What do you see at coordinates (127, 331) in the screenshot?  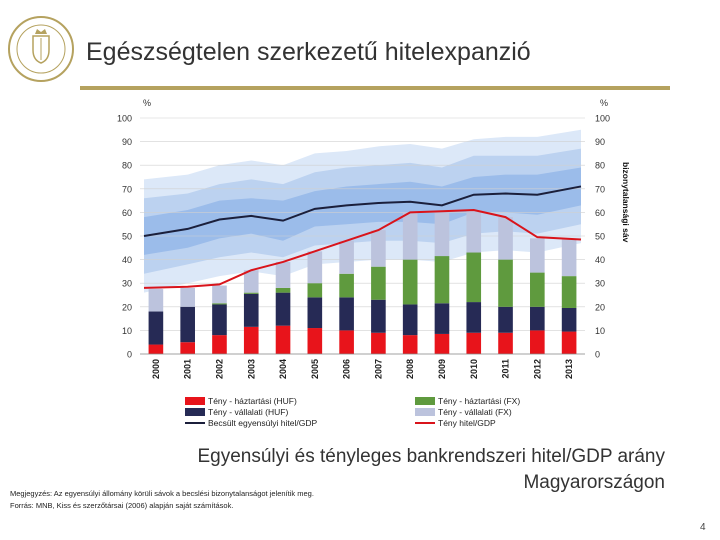 I see `y-tick-left: 10` at bounding box center [127, 331].